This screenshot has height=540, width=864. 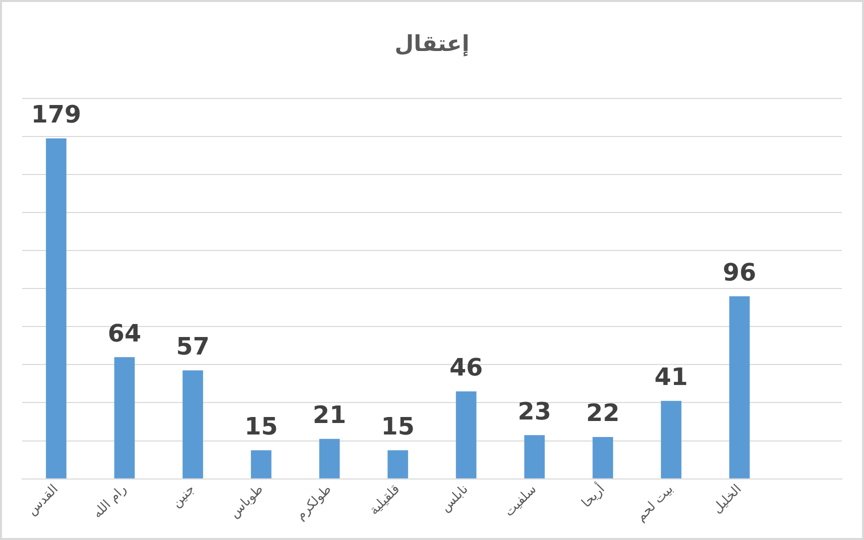 I want to click on x-tick-label: سلفيت, so click(x=521, y=501).